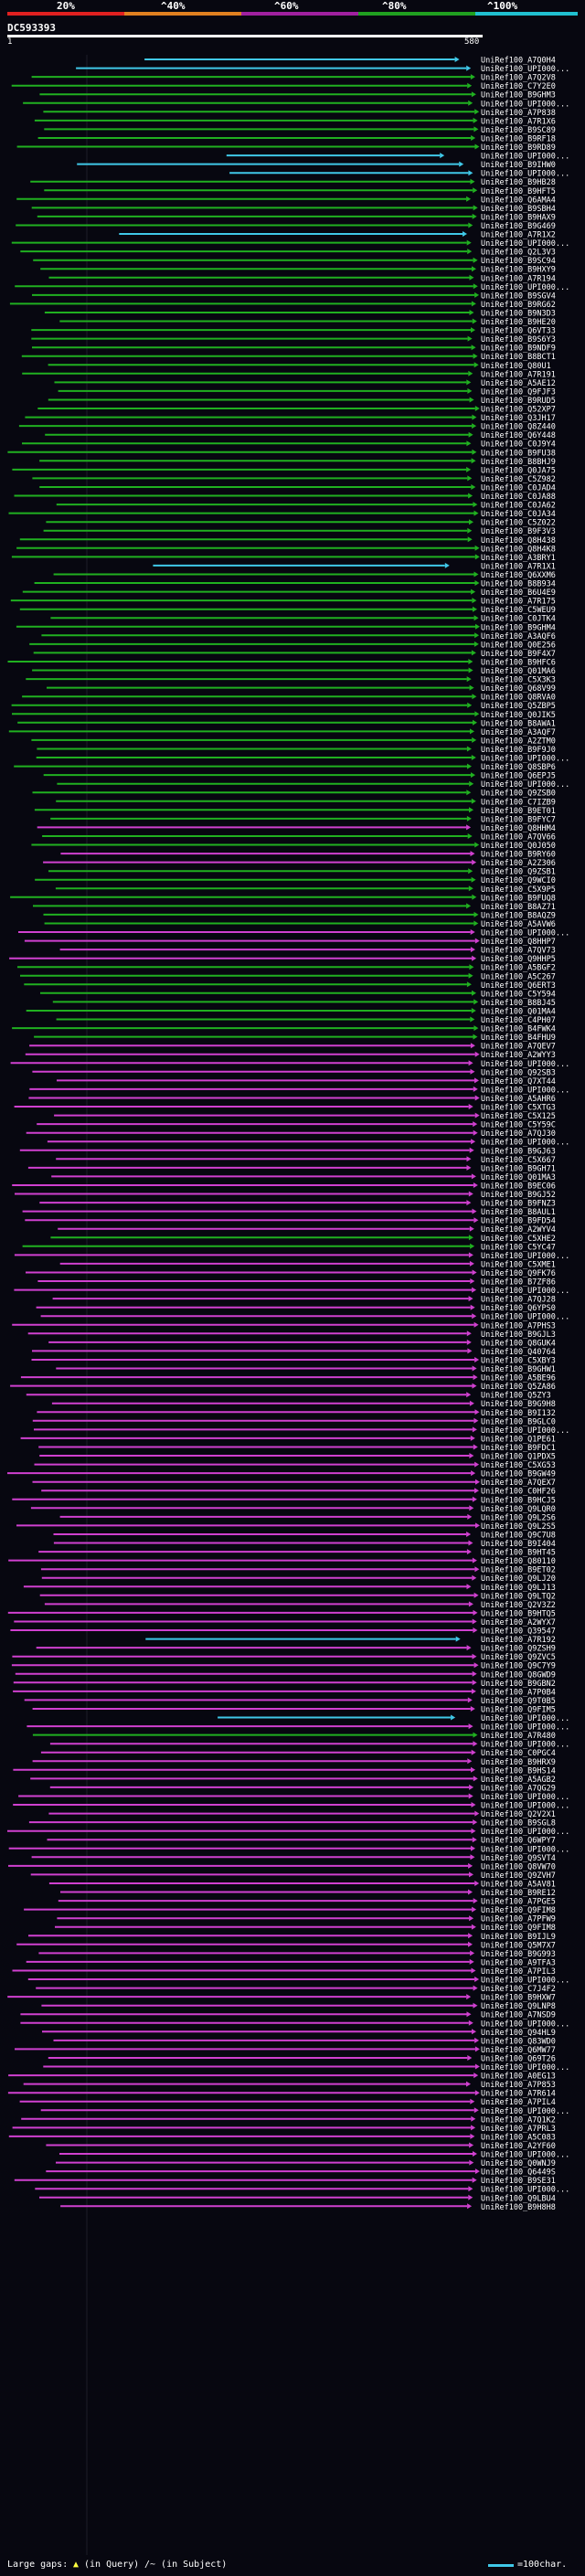  What do you see at coordinates (518, 392) in the screenshot?
I see `hit-label: UniRef100_Q9FJF3` at bounding box center [518, 392].